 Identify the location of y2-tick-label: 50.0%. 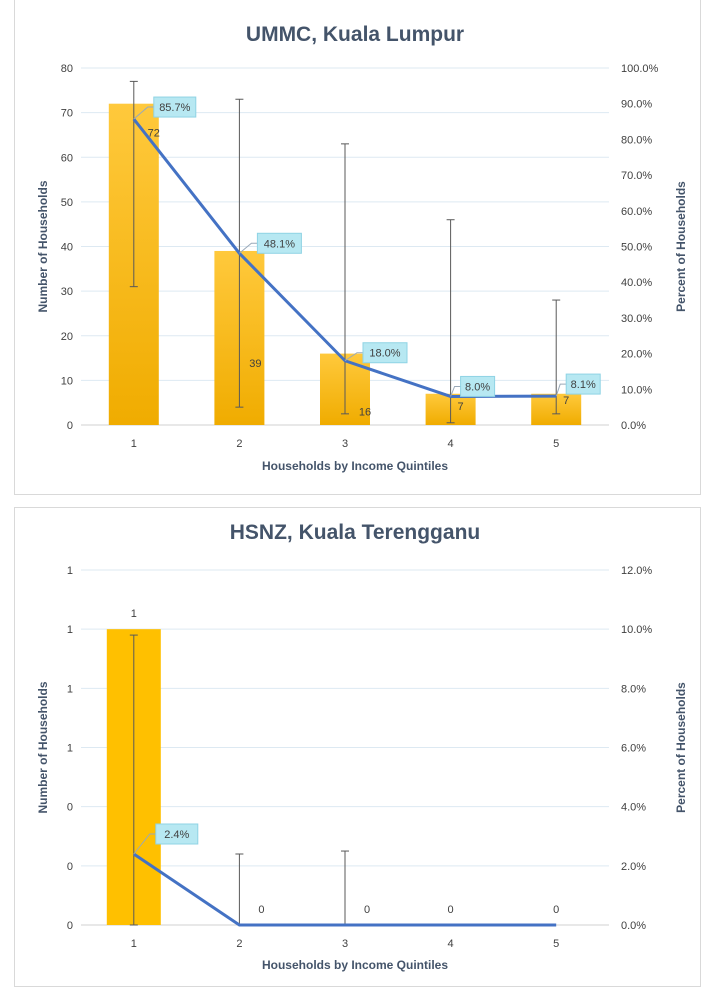
(636, 248).